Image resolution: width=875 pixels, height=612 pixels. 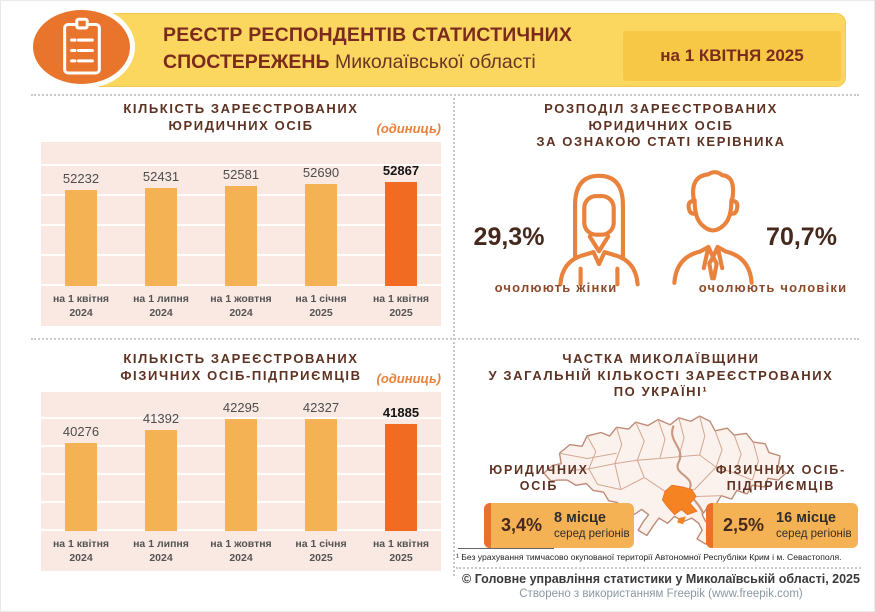 What do you see at coordinates (744, 525) in the screenshot?
I see `fop-share-percentage: 2,5%` at bounding box center [744, 525].